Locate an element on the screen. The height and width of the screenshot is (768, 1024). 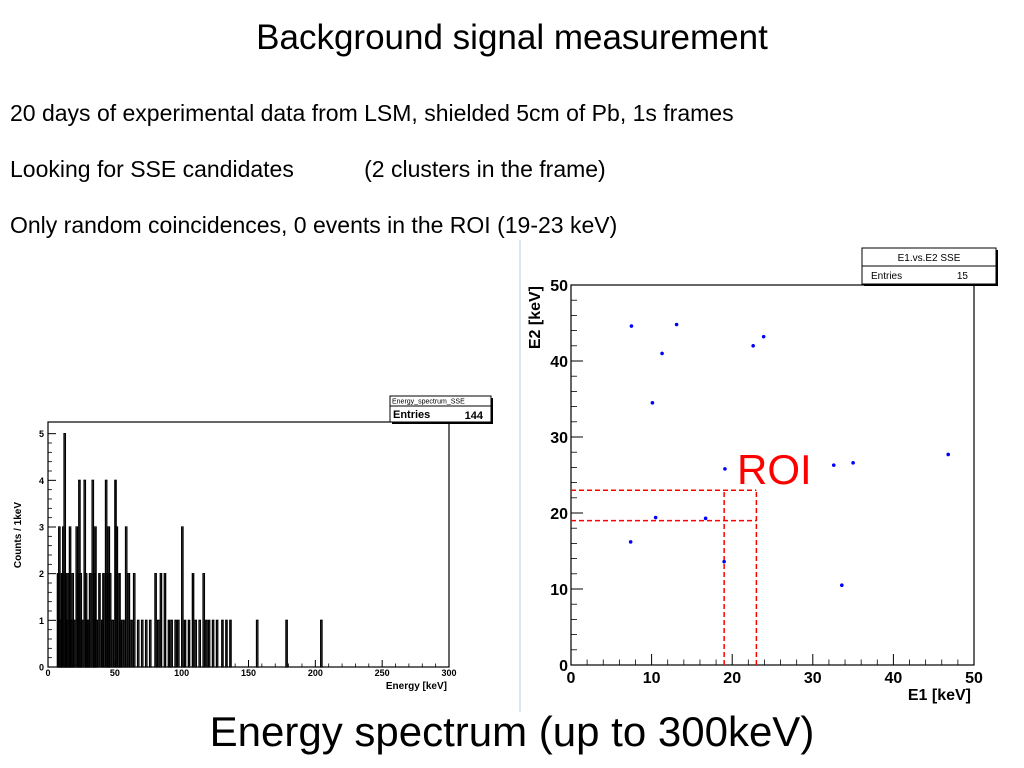
scatter-x-tick-label-1: 10 is located at coordinates (652, 678).